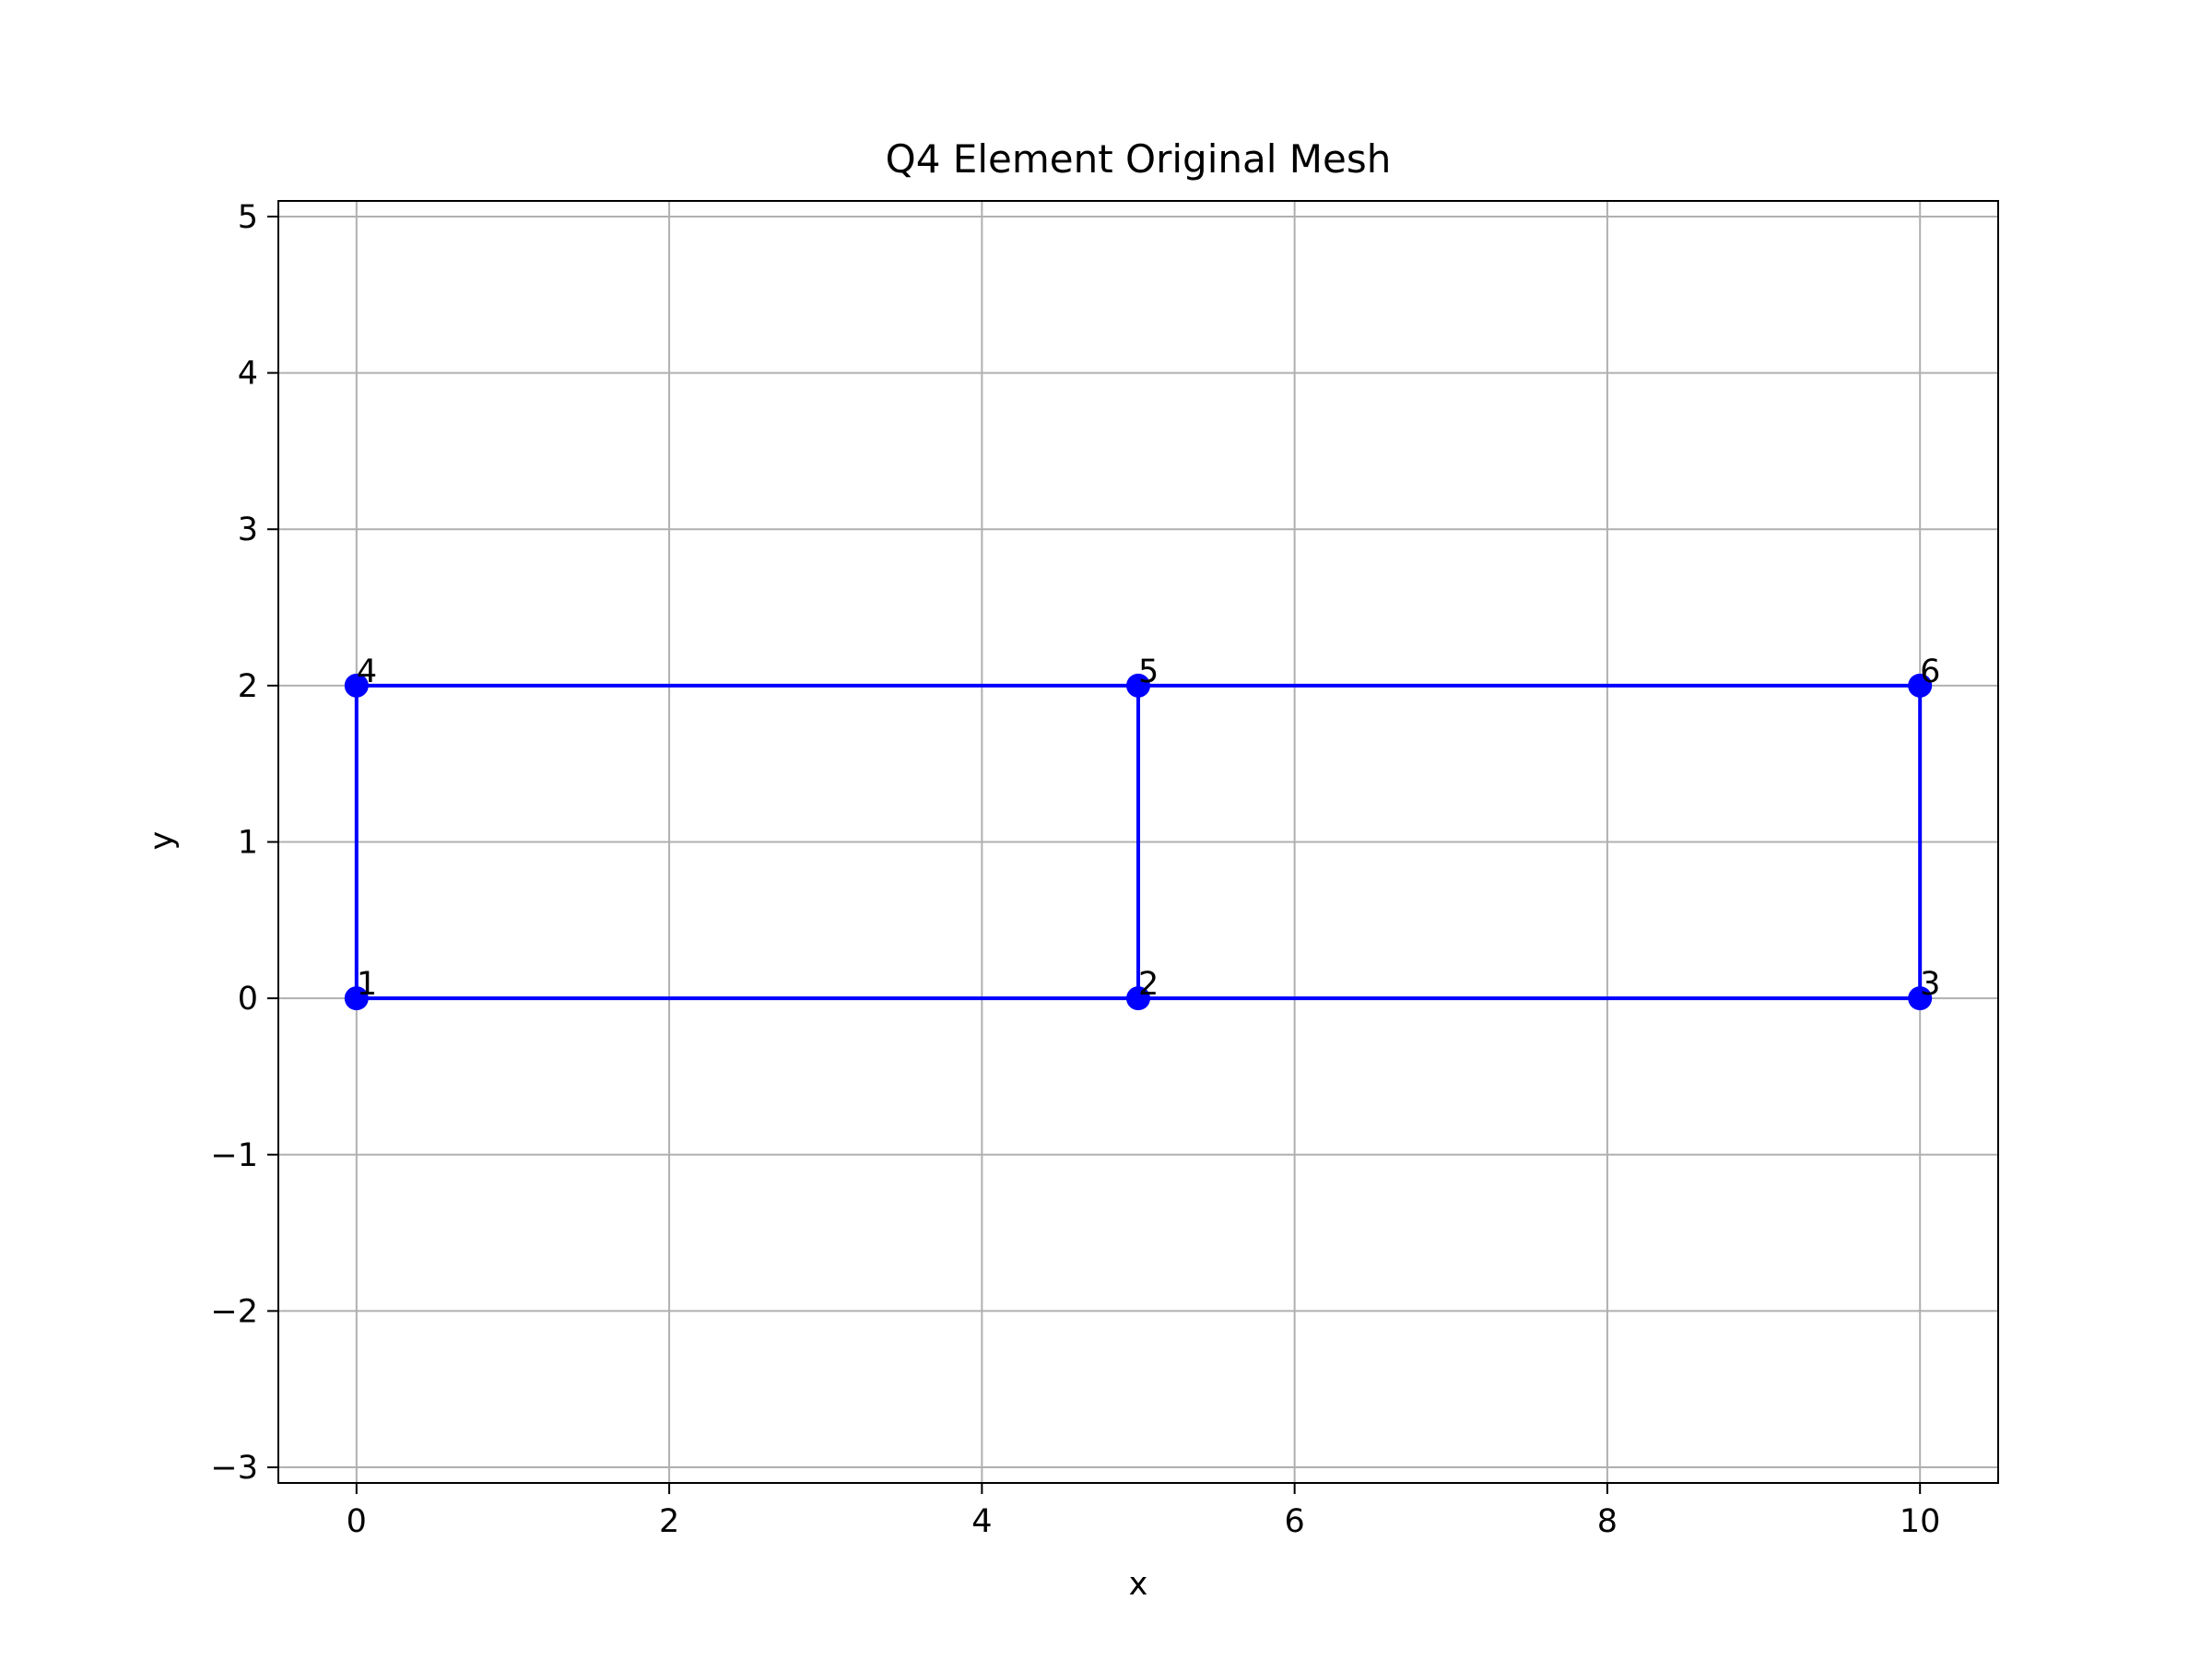 Image resolution: width=2212 pixels, height=1659 pixels. What do you see at coordinates (234, 1468) in the screenshot?
I see `y-tick-label: −3` at bounding box center [234, 1468].